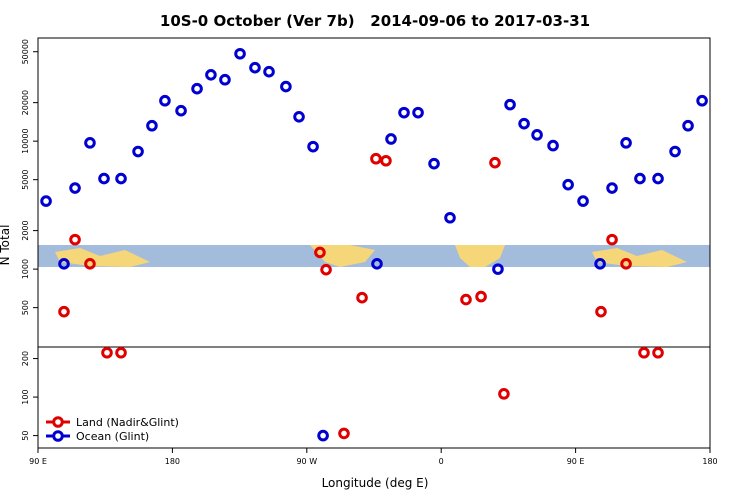  Describe the element at coordinates (25, 179) in the screenshot. I see `y-tick-label: 5000` at that location.